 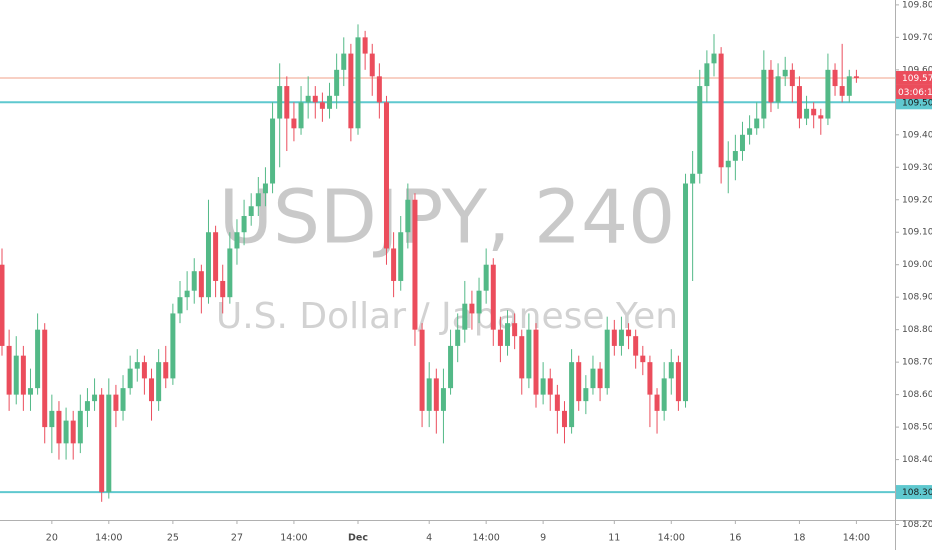 I want to click on last-price-box, so click(x=914, y=77).